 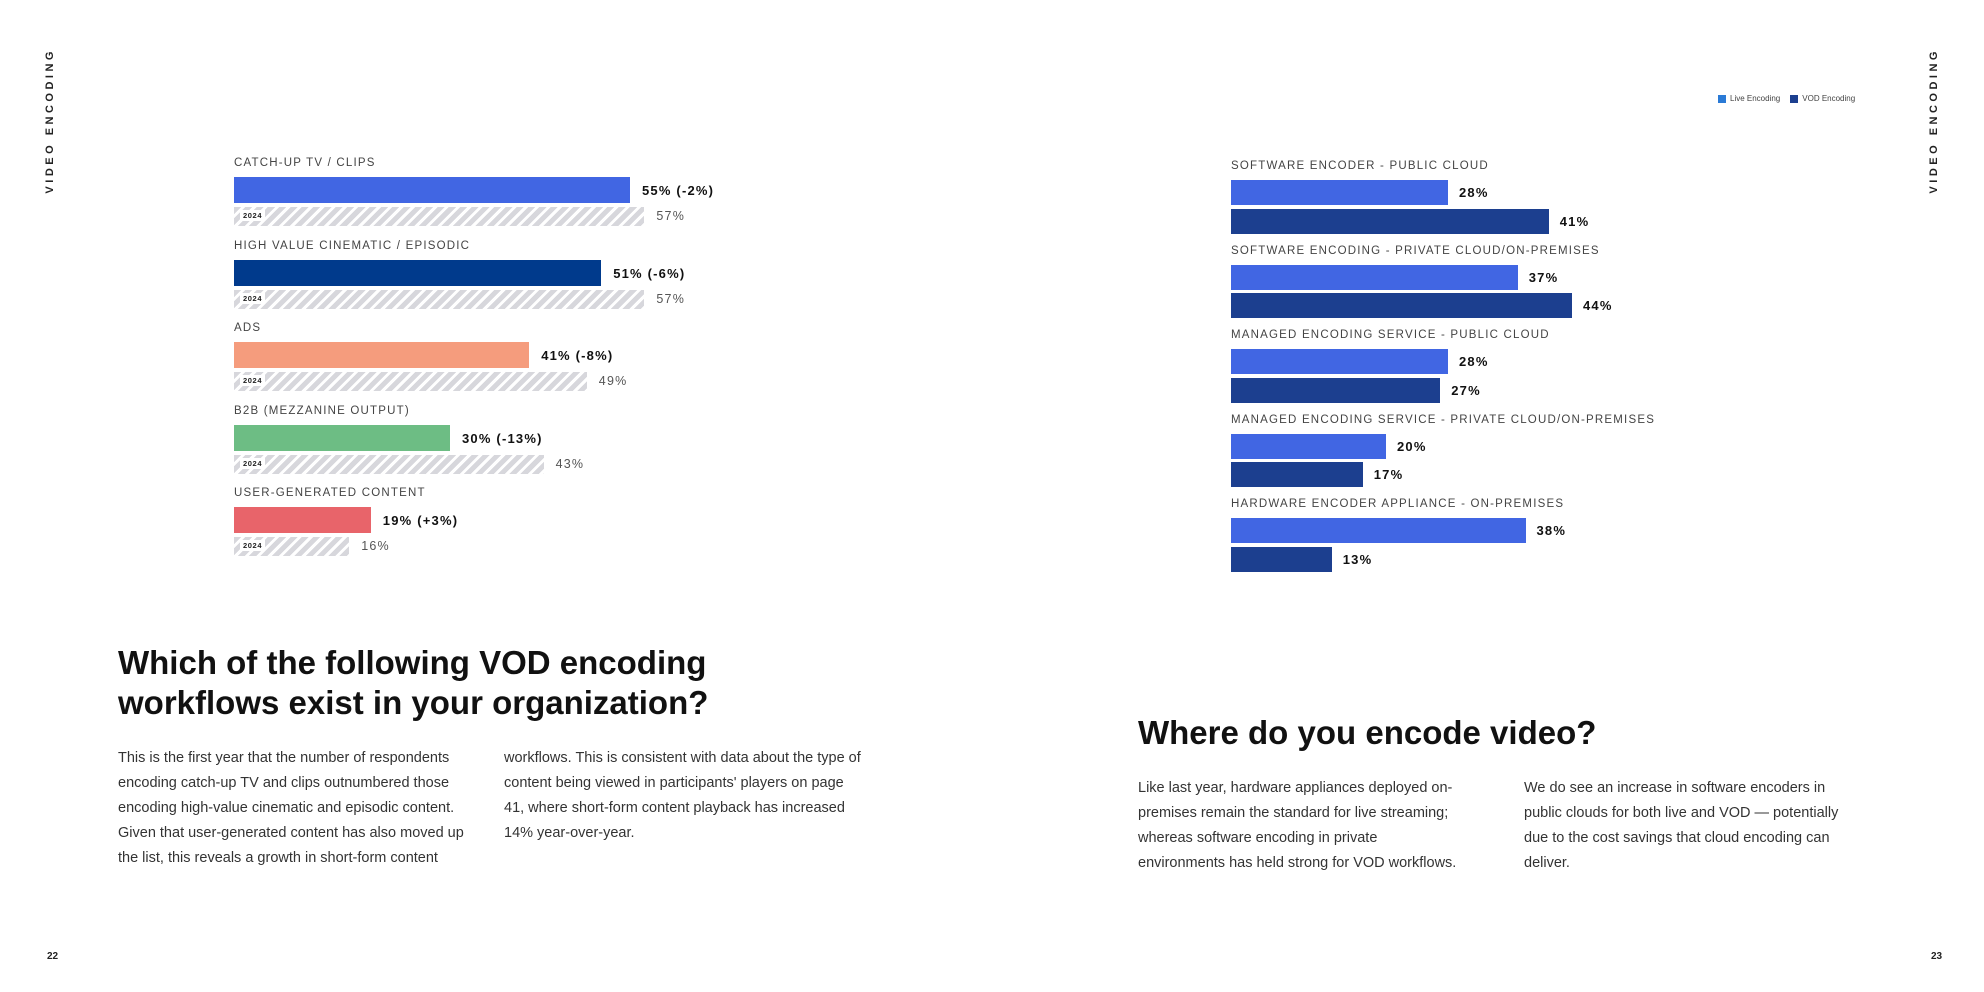 I want to click on bar-value-label: 27%, so click(x=1466, y=390).